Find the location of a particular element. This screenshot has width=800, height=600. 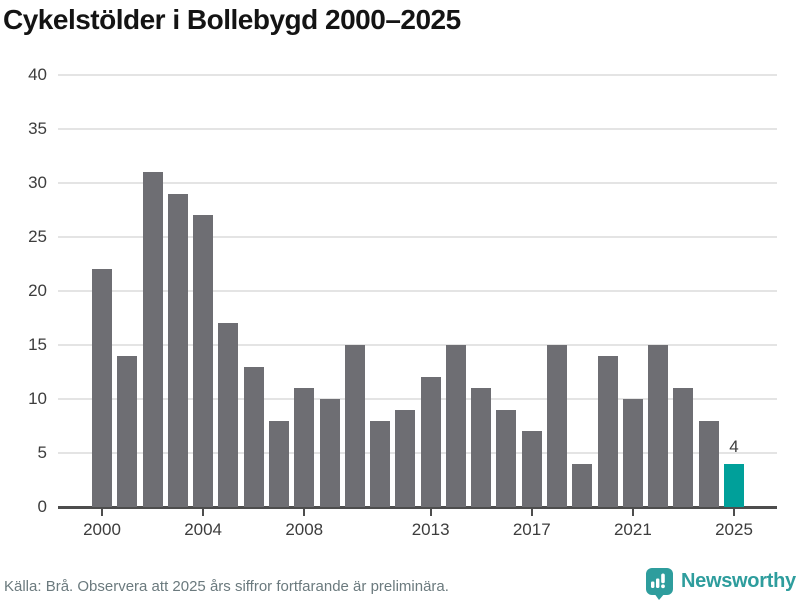

bar-2024 is located at coordinates (708, 463).